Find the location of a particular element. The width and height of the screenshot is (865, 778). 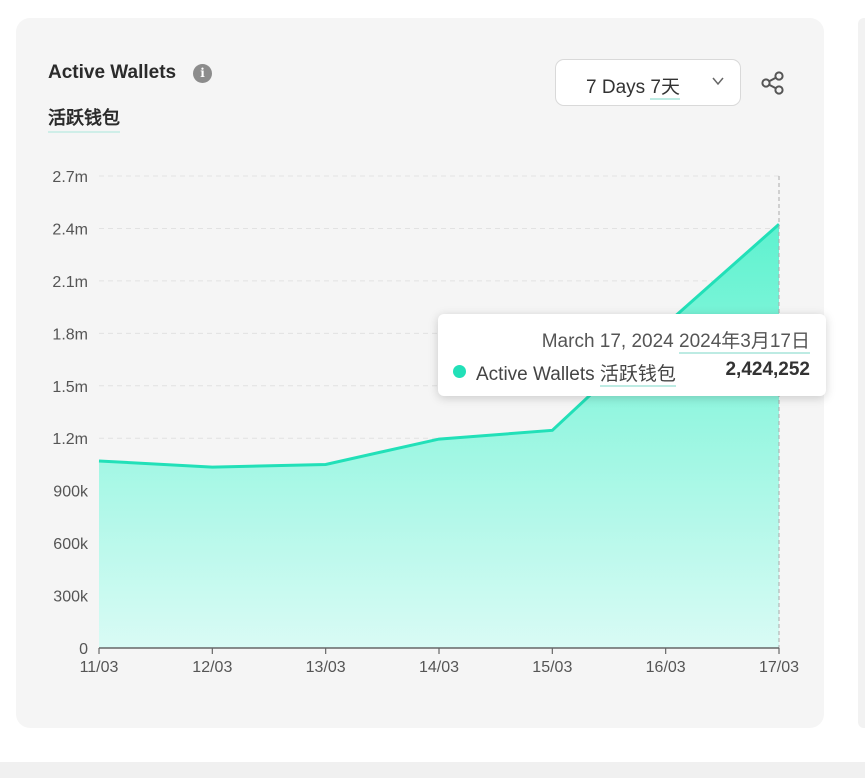

x-tick-label: 13/03 is located at coordinates (326, 667).